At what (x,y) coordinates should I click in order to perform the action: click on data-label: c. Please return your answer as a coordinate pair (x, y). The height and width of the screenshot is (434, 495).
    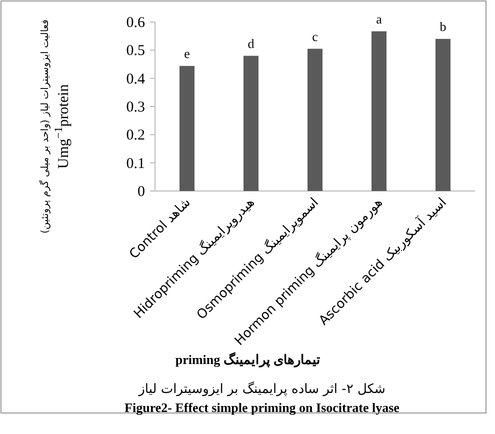
    Looking at the image, I should click on (315, 36).